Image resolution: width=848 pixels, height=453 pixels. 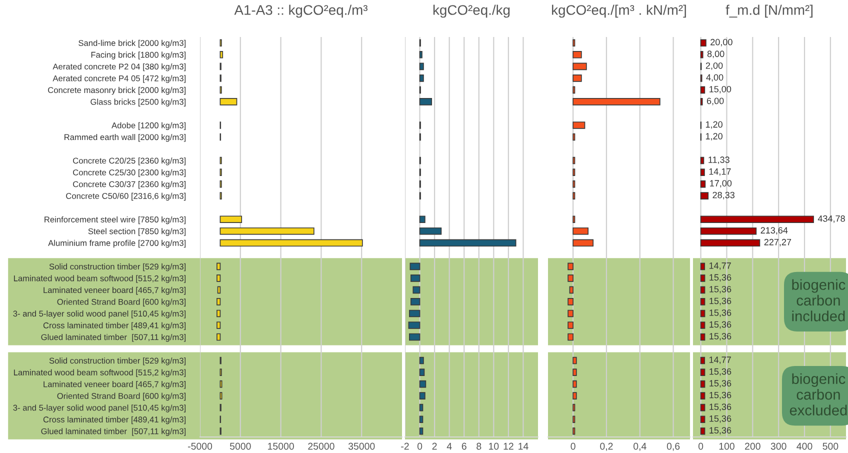 What do you see at coordinates (778, 446) in the screenshot?
I see `x-tick-label: 300` at bounding box center [778, 446].